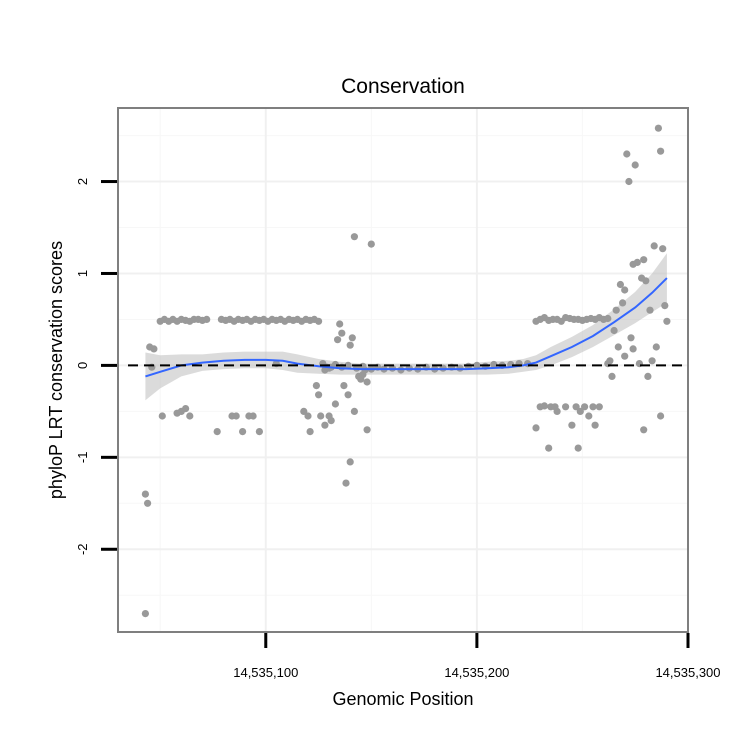  Describe the element at coordinates (96, 366) in the screenshot. I see `y-axis: -2 -1 0 1 2` at that location.